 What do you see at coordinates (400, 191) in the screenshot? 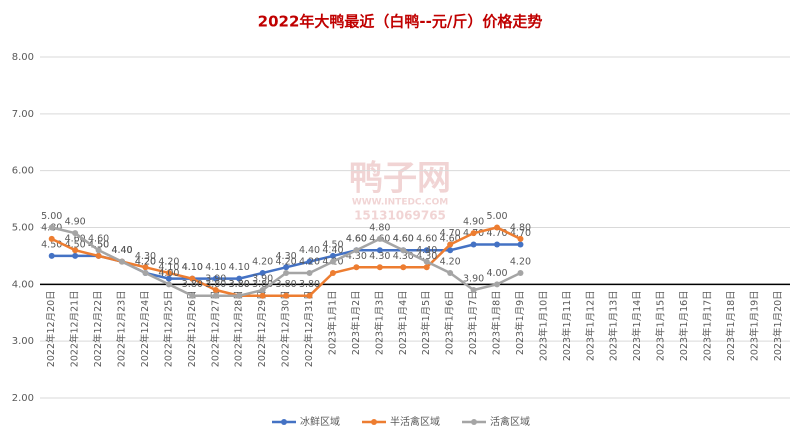
I see `watermark: 鸭子网 WWW.INTEDC.COM 15131069765` at bounding box center [400, 191].